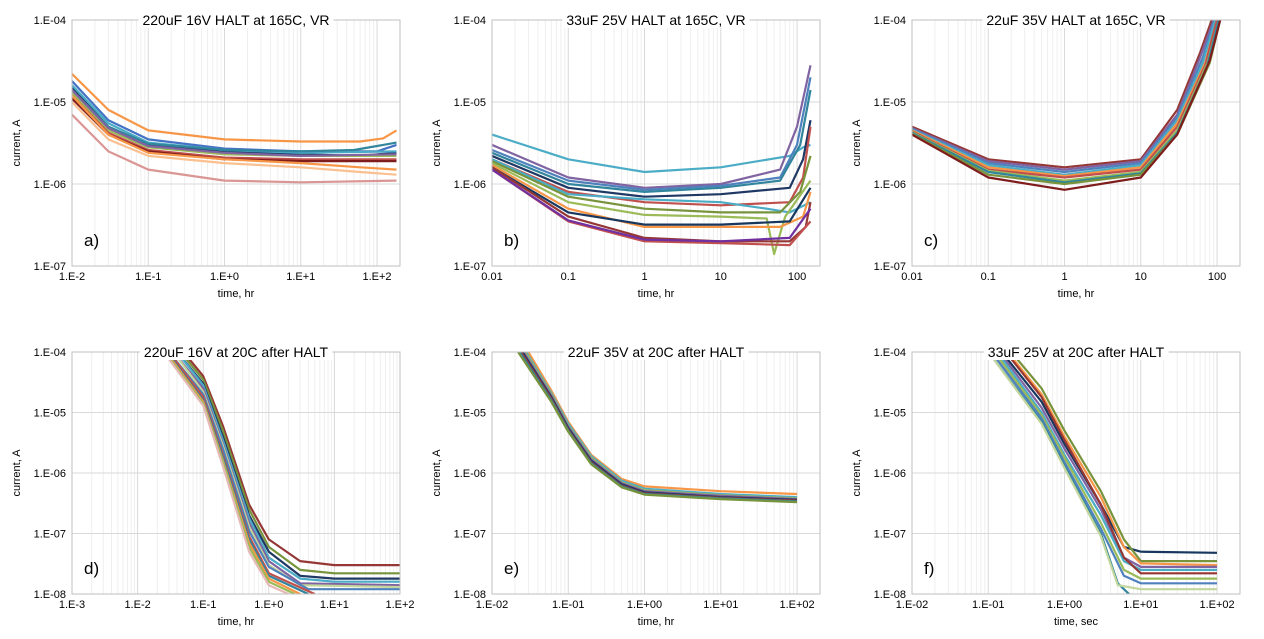 This screenshot has height=639, width=1264. What do you see at coordinates (91, 240) in the screenshot?
I see `panel-label: a)` at bounding box center [91, 240].